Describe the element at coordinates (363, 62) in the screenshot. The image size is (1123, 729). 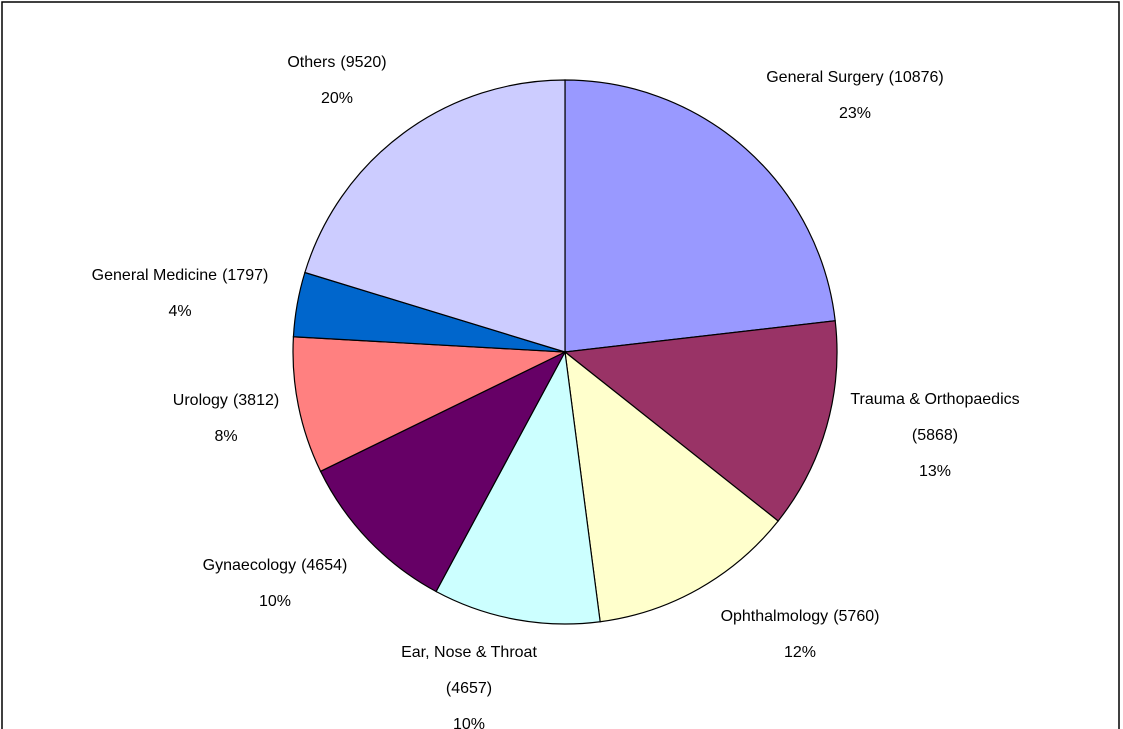
I see `count-label: (9520)` at that location.